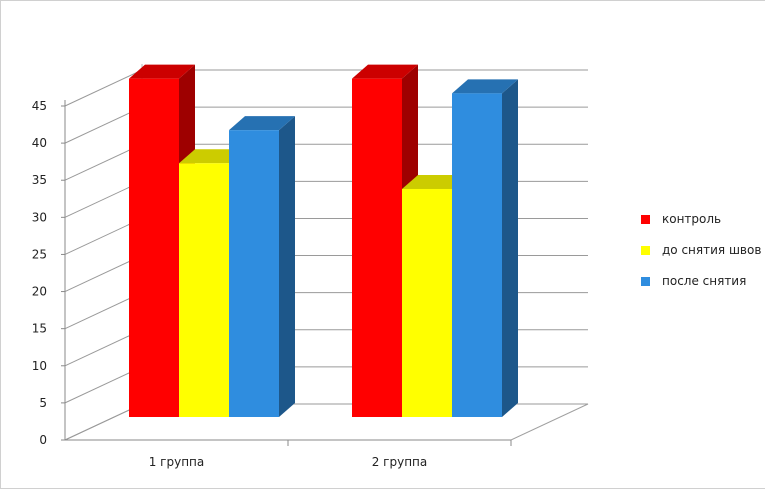 This screenshot has height=489, width=765. I want to click on y-tick-label: 0, so click(43, 440).